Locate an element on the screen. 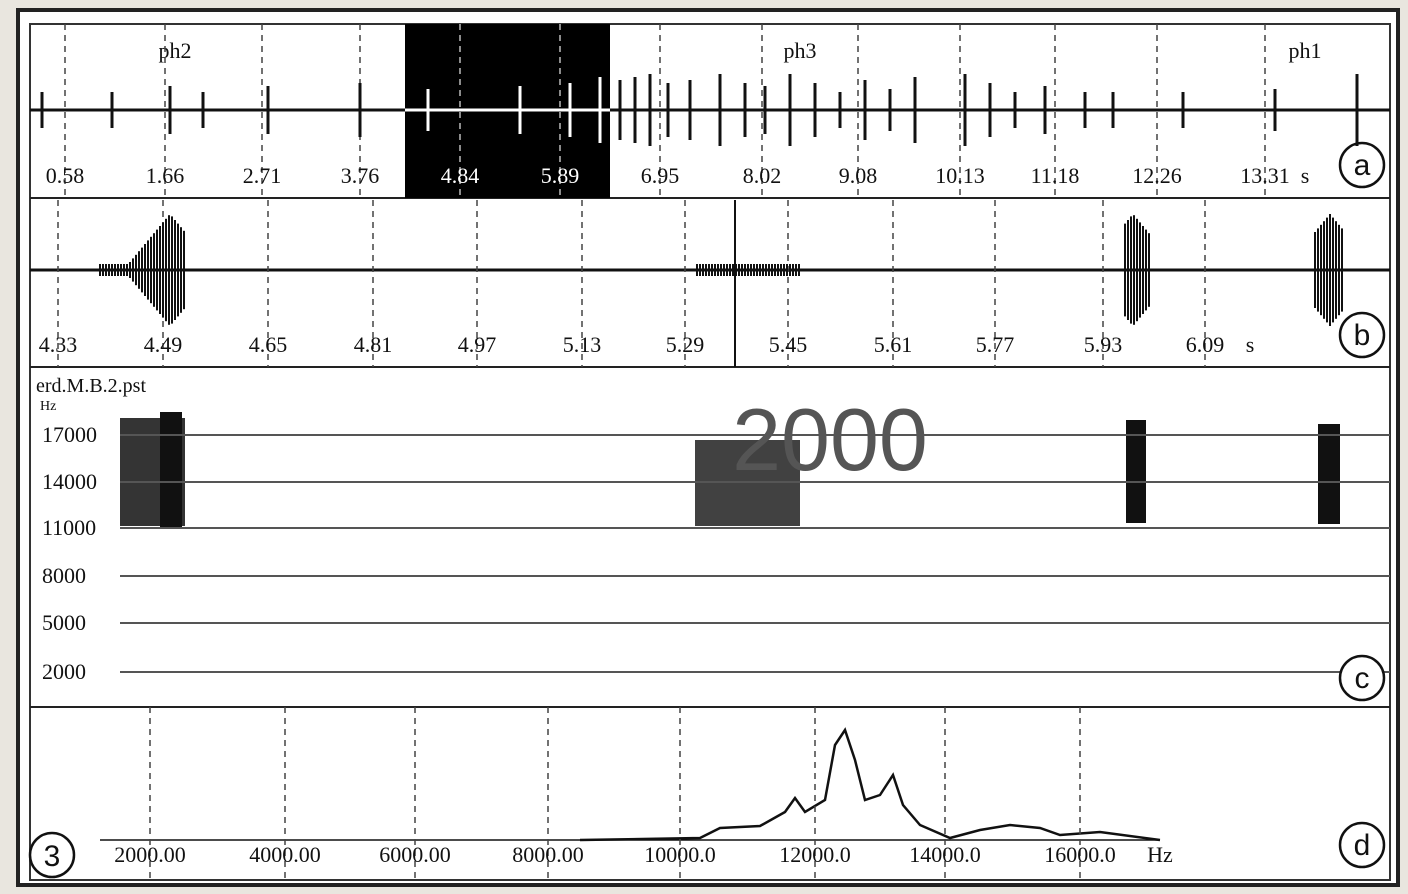  tick-label: 11.18 is located at coordinates (1055, 175).